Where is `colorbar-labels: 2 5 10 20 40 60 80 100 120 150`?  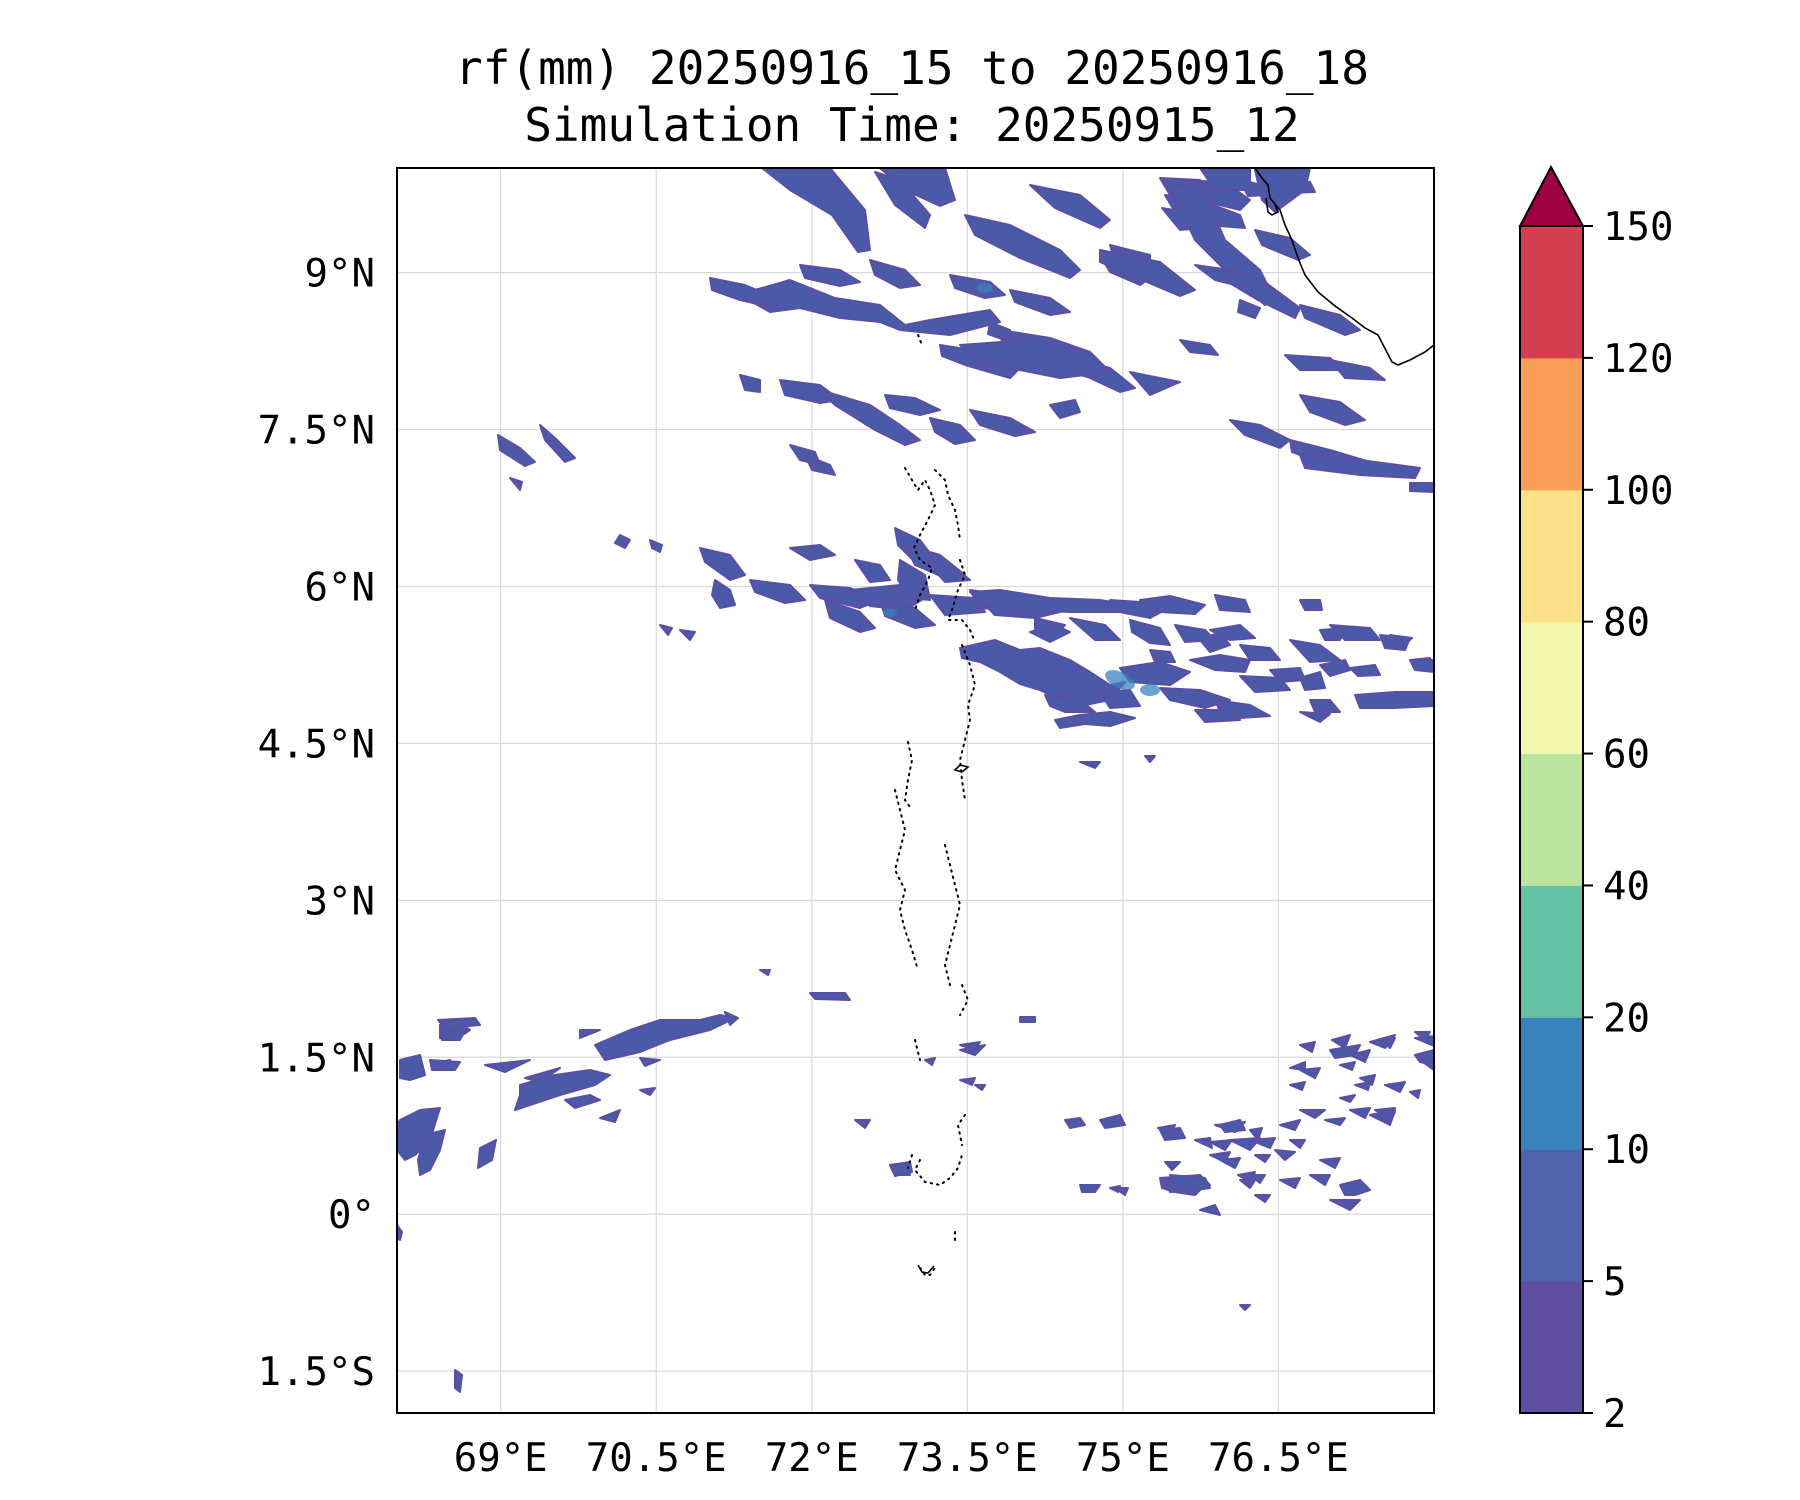 colorbar-labels: 2 5 10 20 40 60 80 100 120 150 is located at coordinates (1628, 821).